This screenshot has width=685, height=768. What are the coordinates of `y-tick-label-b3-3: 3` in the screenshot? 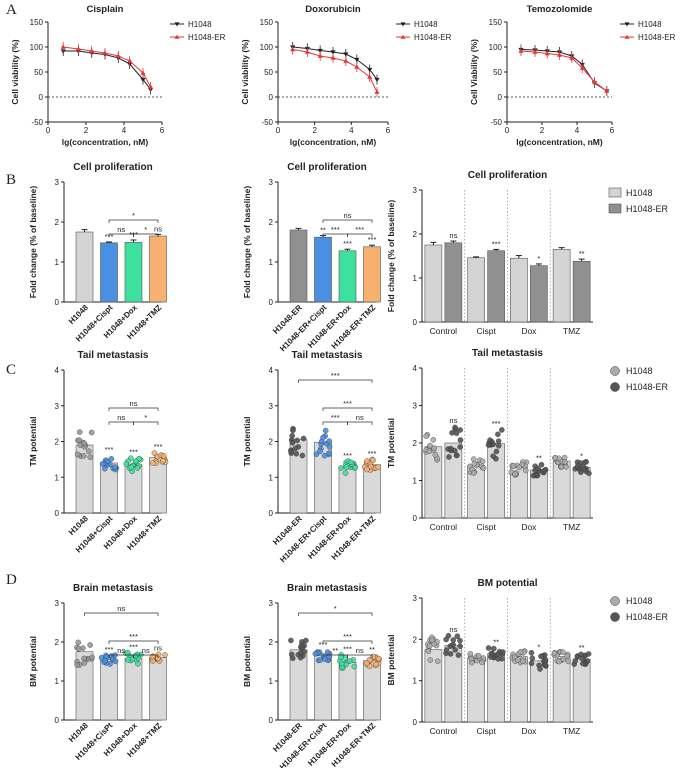 It's located at (57, 406).